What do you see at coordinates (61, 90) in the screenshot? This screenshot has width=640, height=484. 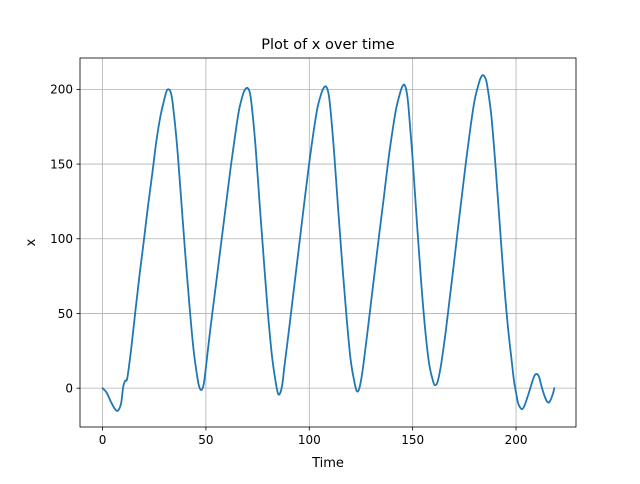 I see `y-tick-label: 200` at bounding box center [61, 90].